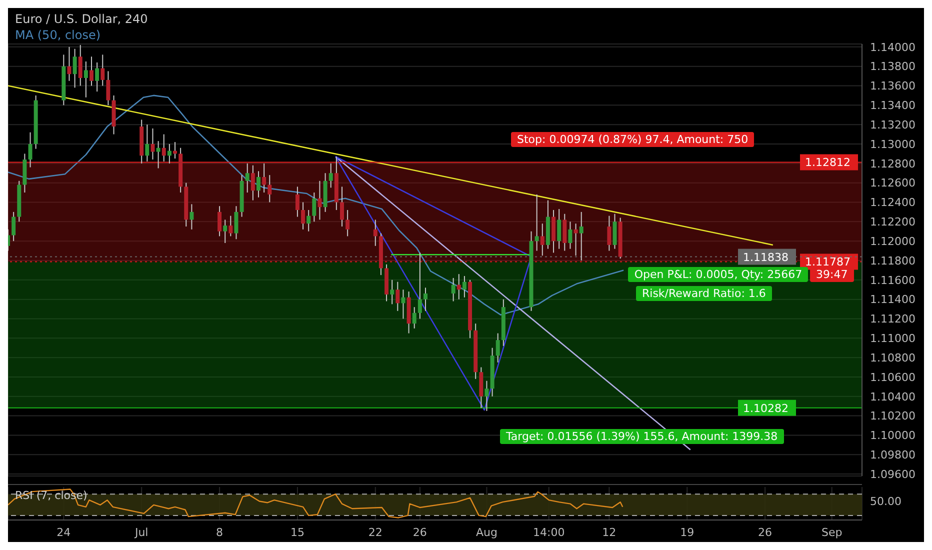 The height and width of the screenshot is (550, 932). Describe the element at coordinates (886, 501) in the screenshot. I see `text: 50.00` at that location.